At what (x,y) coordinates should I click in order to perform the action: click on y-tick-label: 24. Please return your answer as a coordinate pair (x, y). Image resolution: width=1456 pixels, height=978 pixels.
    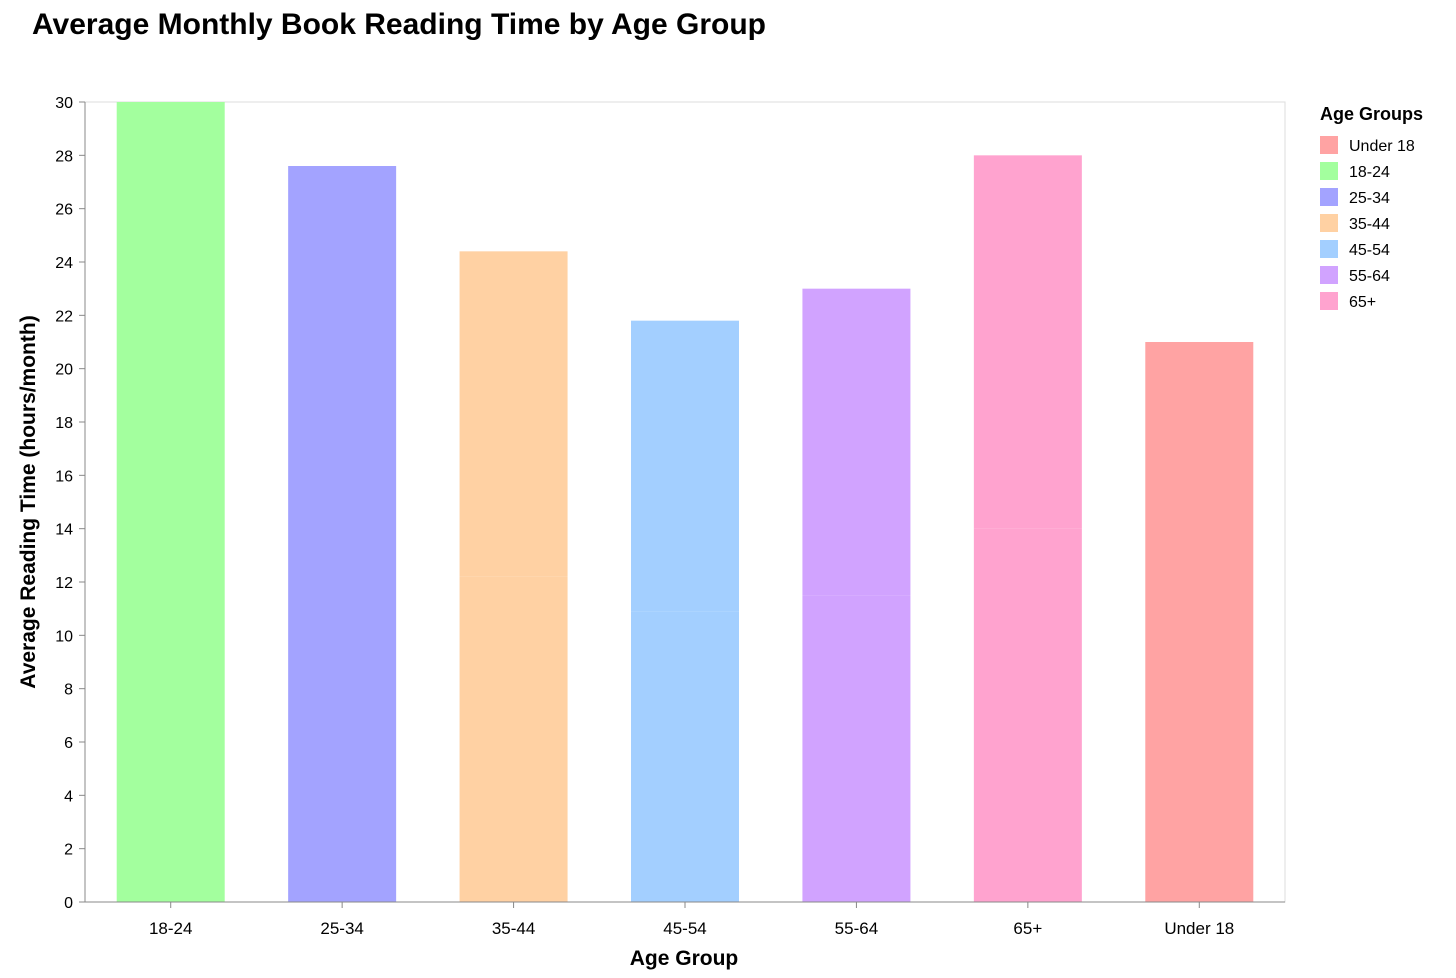
    Looking at the image, I should click on (64, 263).